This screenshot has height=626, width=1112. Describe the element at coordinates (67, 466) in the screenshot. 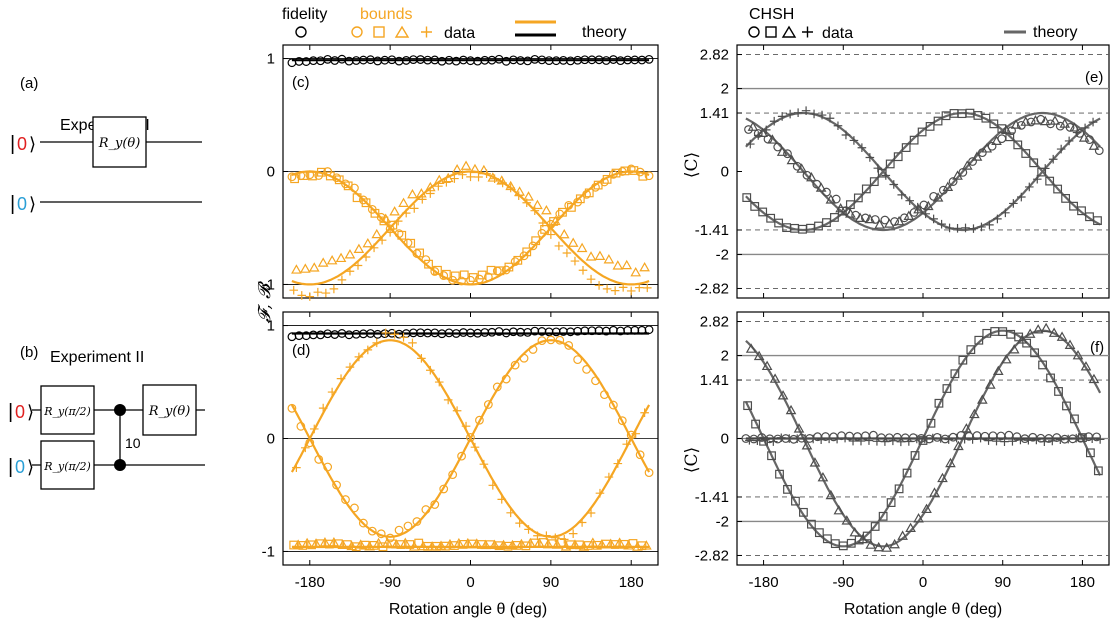

I see `circuit-b-gate-bottom-label: R_y(π/2)` at that location.